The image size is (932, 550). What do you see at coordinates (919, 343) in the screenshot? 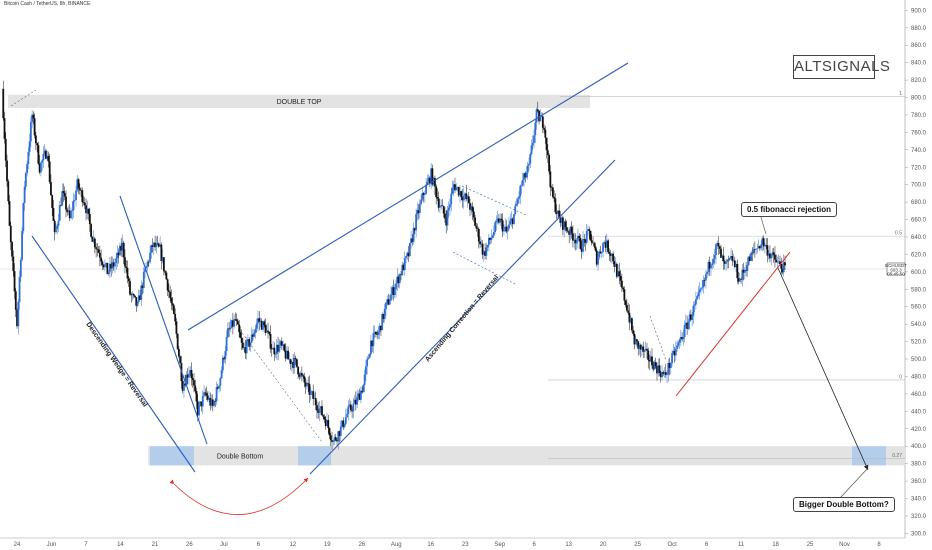
I see `y-tick-label: 520.0` at bounding box center [919, 343].